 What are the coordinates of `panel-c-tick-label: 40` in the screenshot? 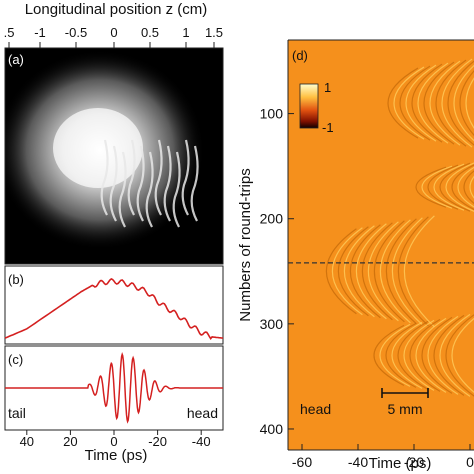 It's located at (27, 441).